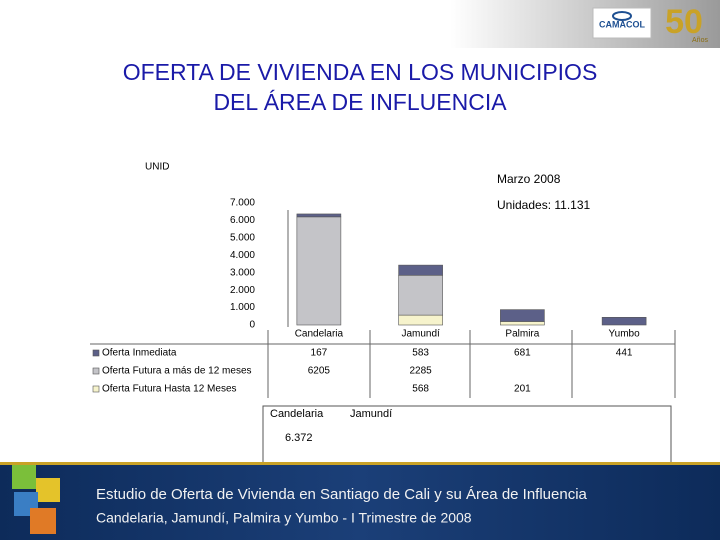 The height and width of the screenshot is (540, 720). What do you see at coordinates (622, 16) in the screenshot?
I see `logo-mark` at bounding box center [622, 16].